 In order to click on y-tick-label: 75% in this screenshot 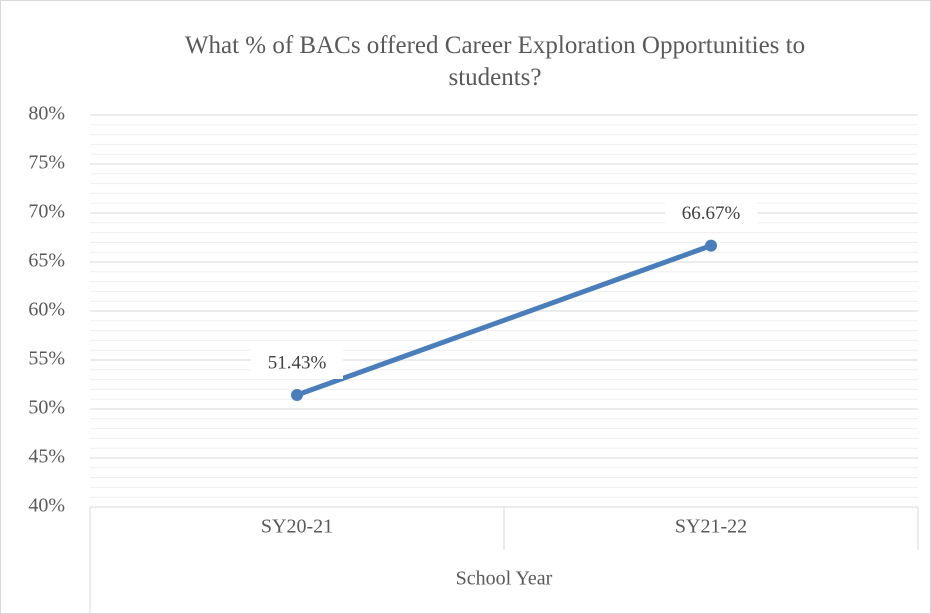, I will do `click(46, 163)`.